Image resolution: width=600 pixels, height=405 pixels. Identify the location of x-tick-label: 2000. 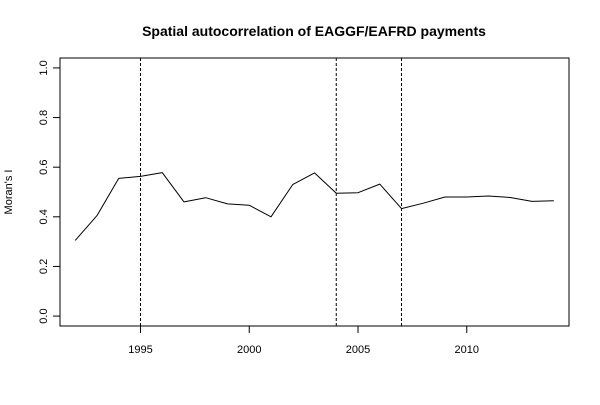
(249, 350).